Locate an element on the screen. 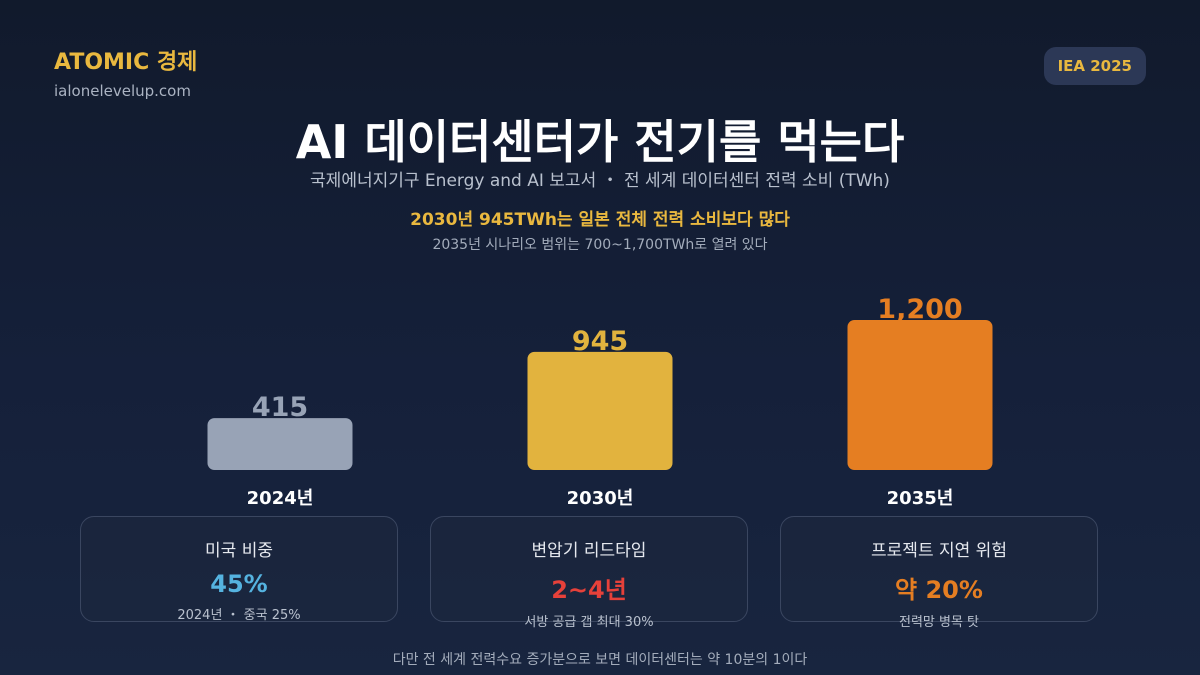 Image resolution: width=1200 pixels, height=675 pixels. category-label: 2030년 is located at coordinates (600, 498).